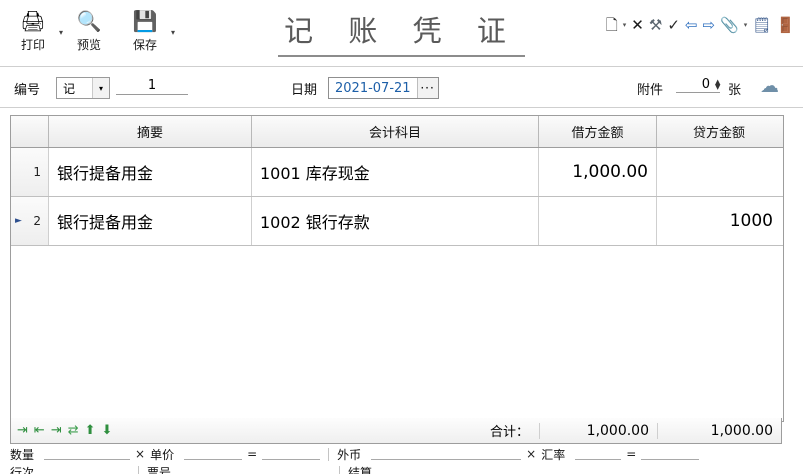  I want to click on cell-subject-1: 1001 库存现金, so click(395, 172).